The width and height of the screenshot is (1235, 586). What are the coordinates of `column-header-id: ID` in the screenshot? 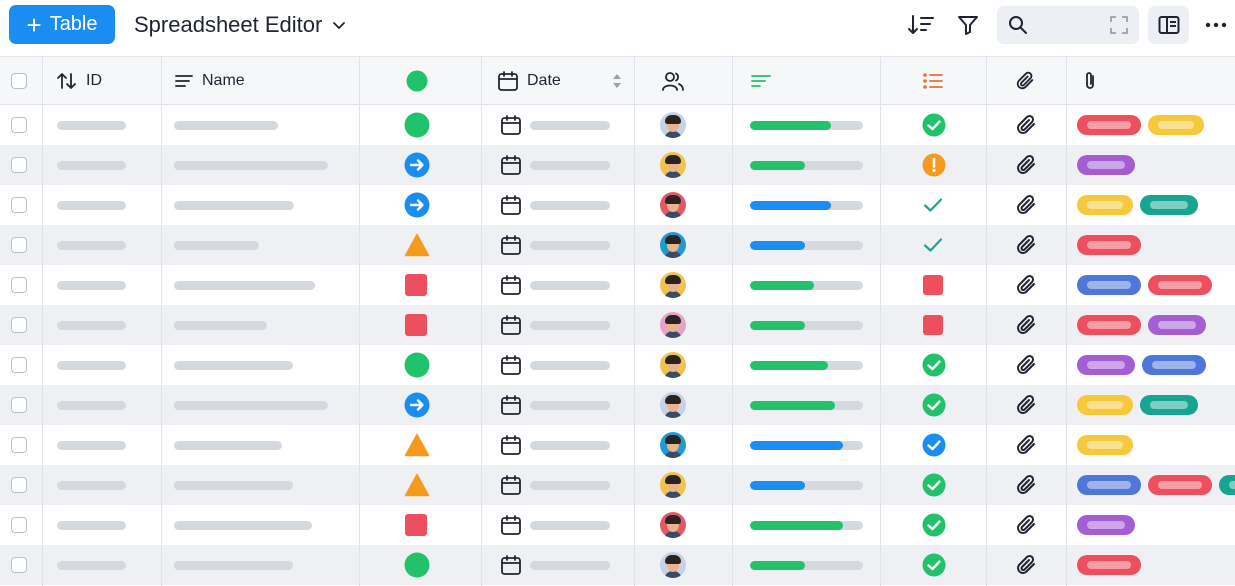 It's located at (79, 80).